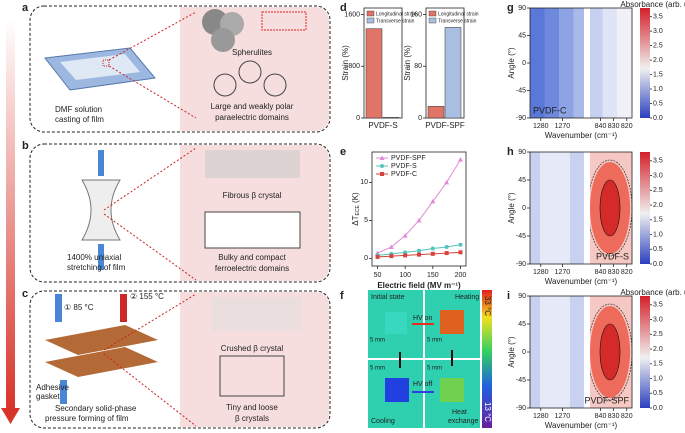 The image size is (685, 433). What do you see at coordinates (252, 164) in the screenshot?
I see `fibrous-crystal` at bounding box center [252, 164].